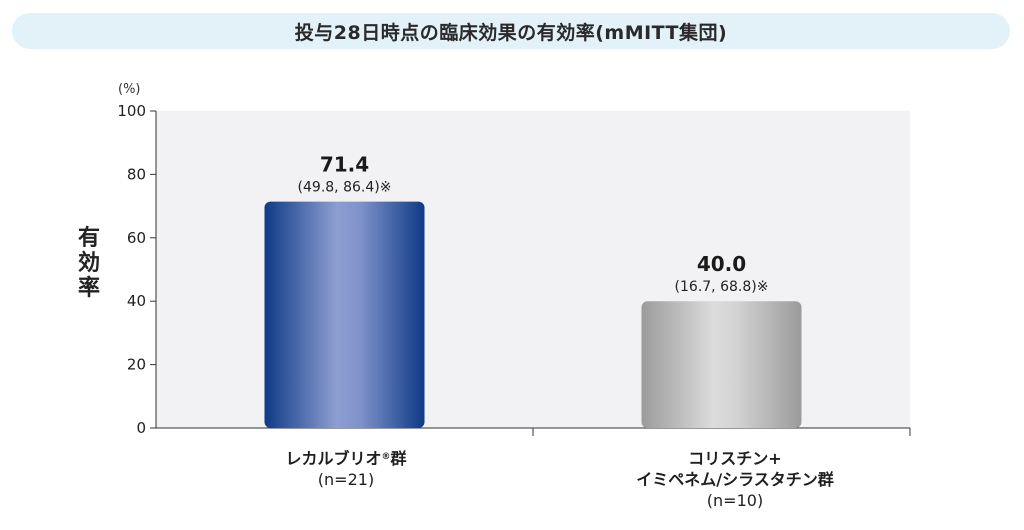  I want to click on category-name-line1: コリスチン+, so click(735, 458).